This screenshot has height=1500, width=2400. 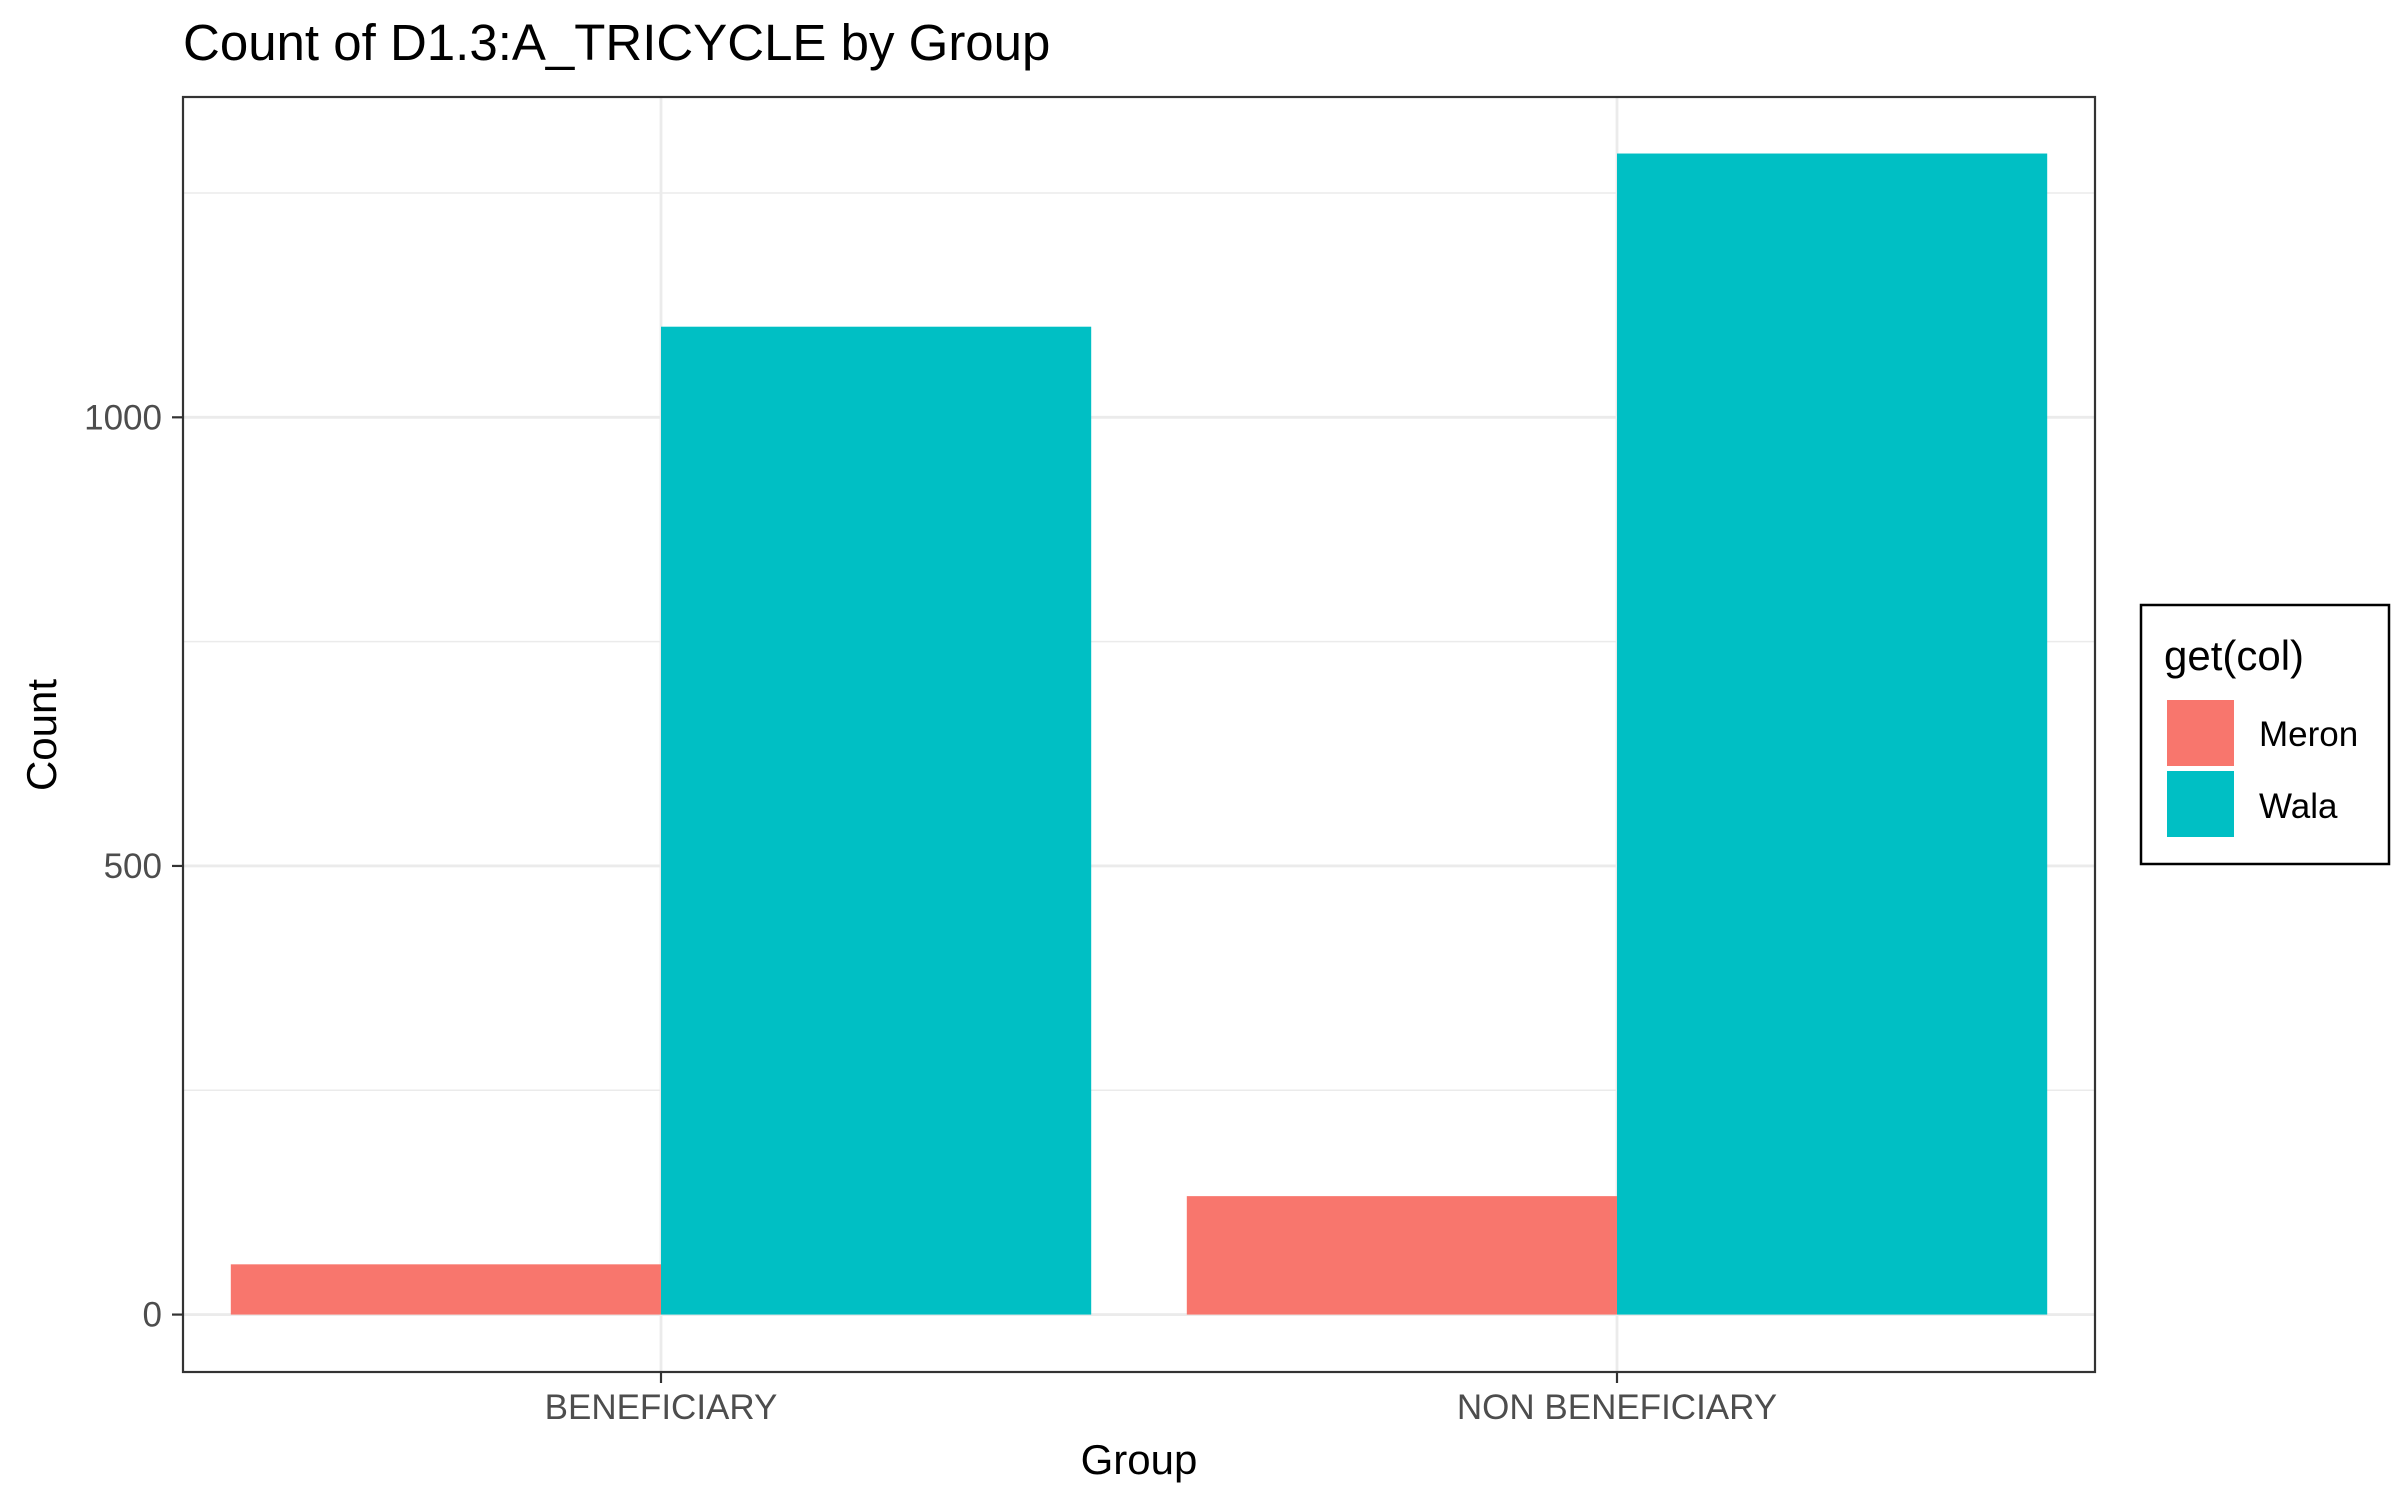 What do you see at coordinates (1161, 1399) in the screenshot?
I see `x-axis: BENEFICIARY NON BENEFICIARY` at bounding box center [1161, 1399].